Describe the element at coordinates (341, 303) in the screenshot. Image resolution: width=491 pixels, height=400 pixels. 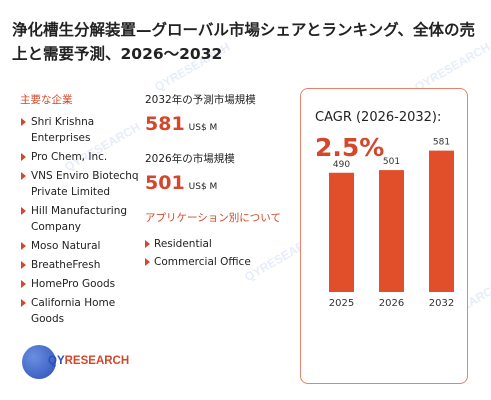
I see `bar-category-label: 2025` at that location.